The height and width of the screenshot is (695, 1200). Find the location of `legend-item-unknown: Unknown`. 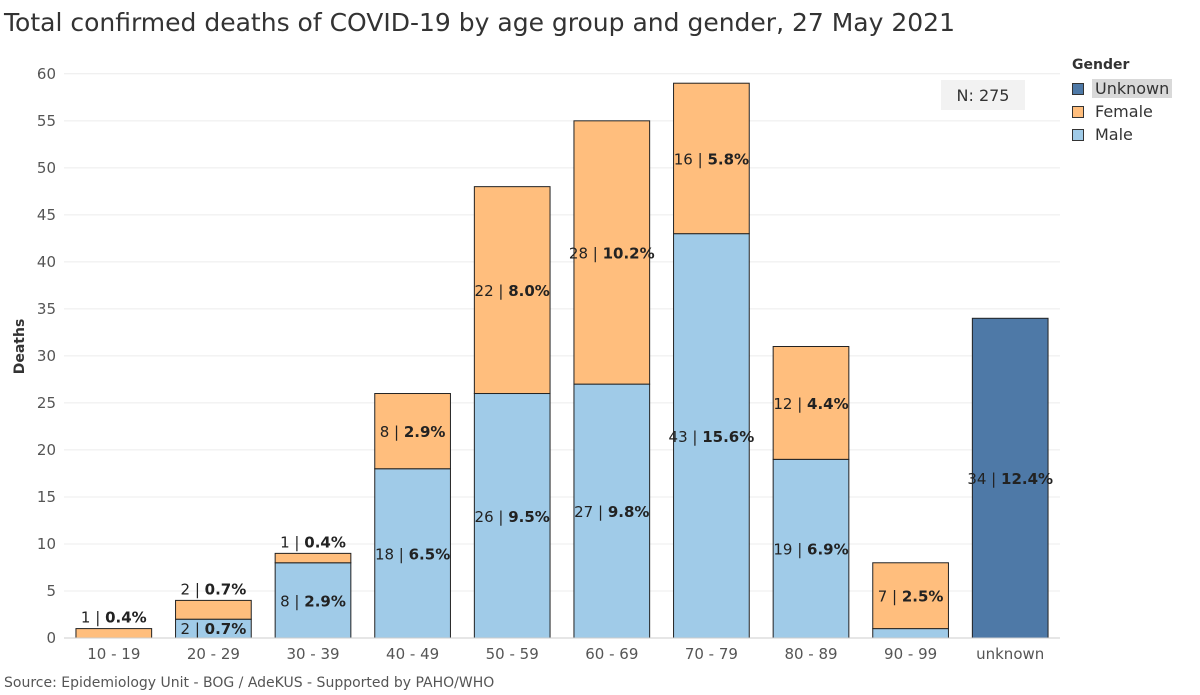

legend-item-unknown: Unknown is located at coordinates (1122, 88).